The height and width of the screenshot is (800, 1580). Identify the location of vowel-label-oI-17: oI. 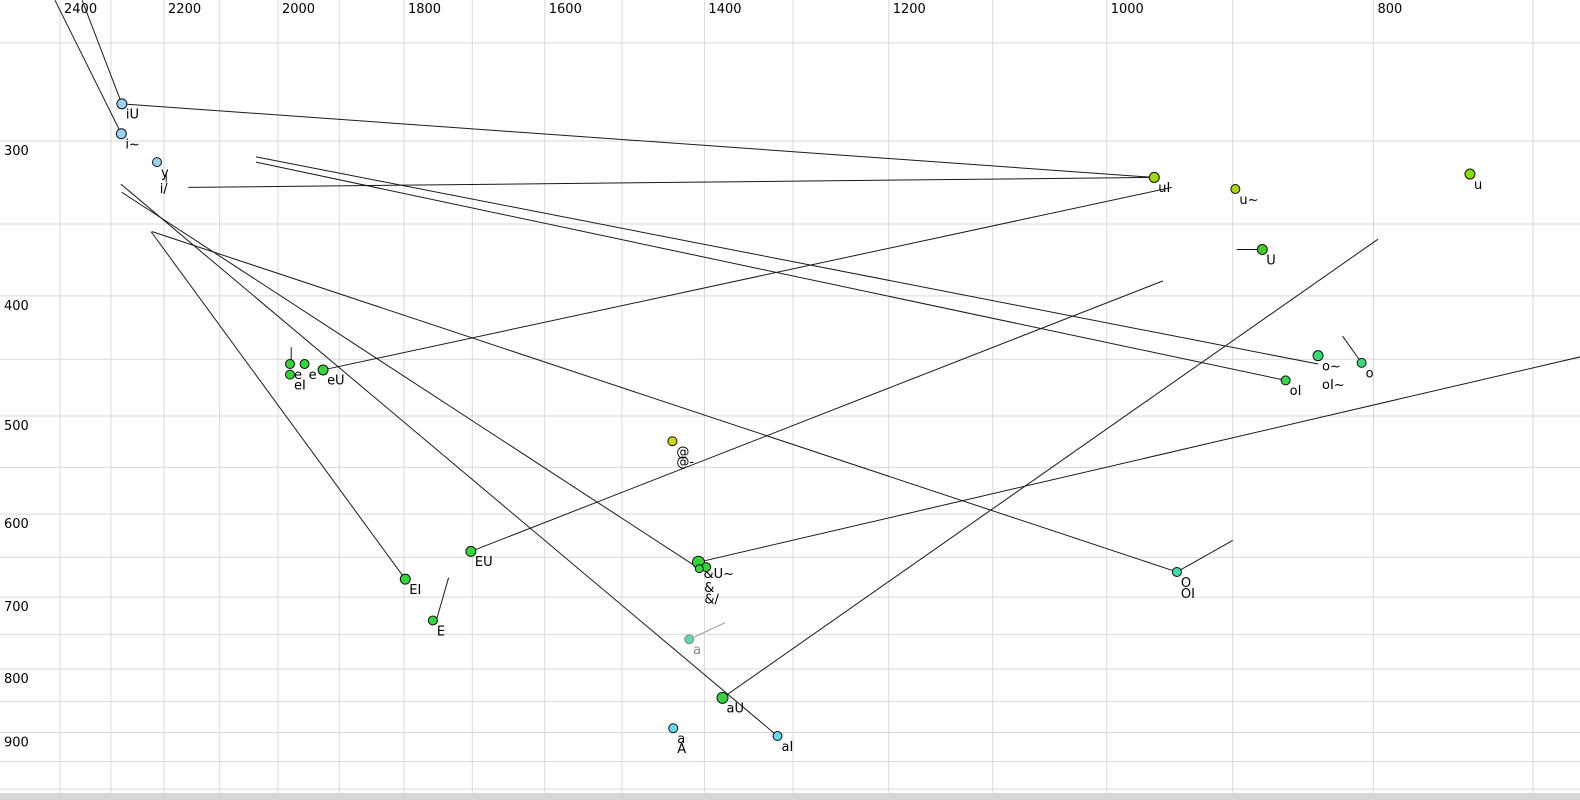
(1296, 391).